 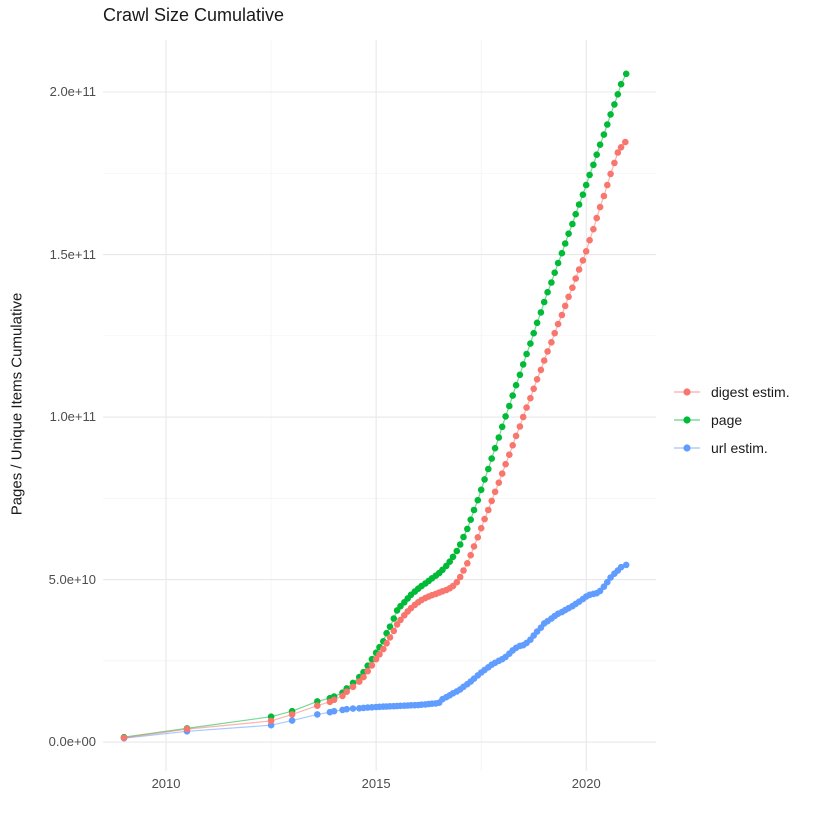 I want to click on x-tick-label-2020: 2020, so click(x=586, y=783).